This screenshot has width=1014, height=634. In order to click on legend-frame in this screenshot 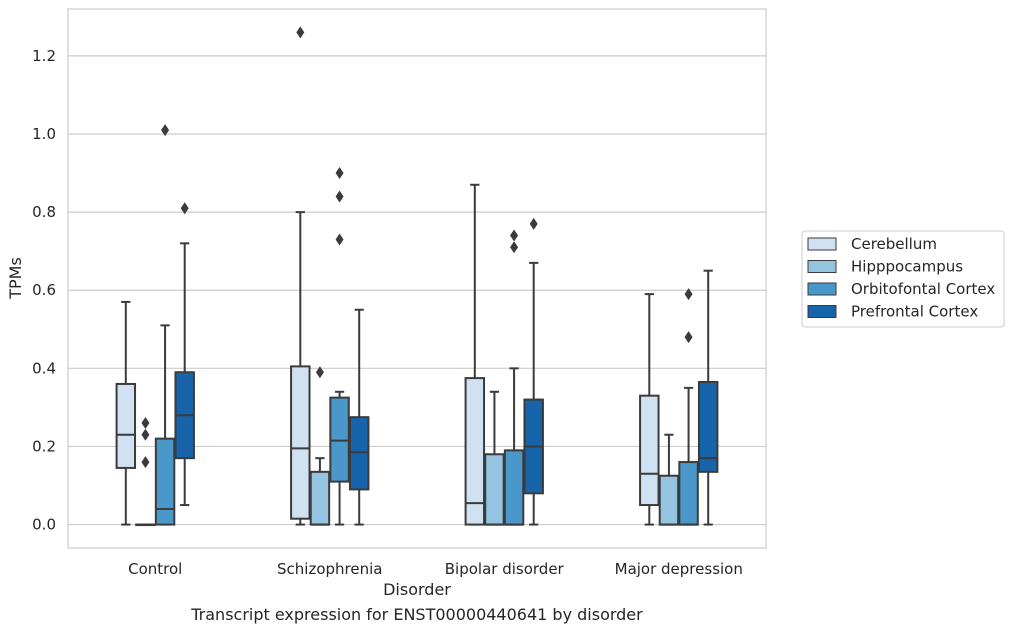, I will do `click(903, 279)`.